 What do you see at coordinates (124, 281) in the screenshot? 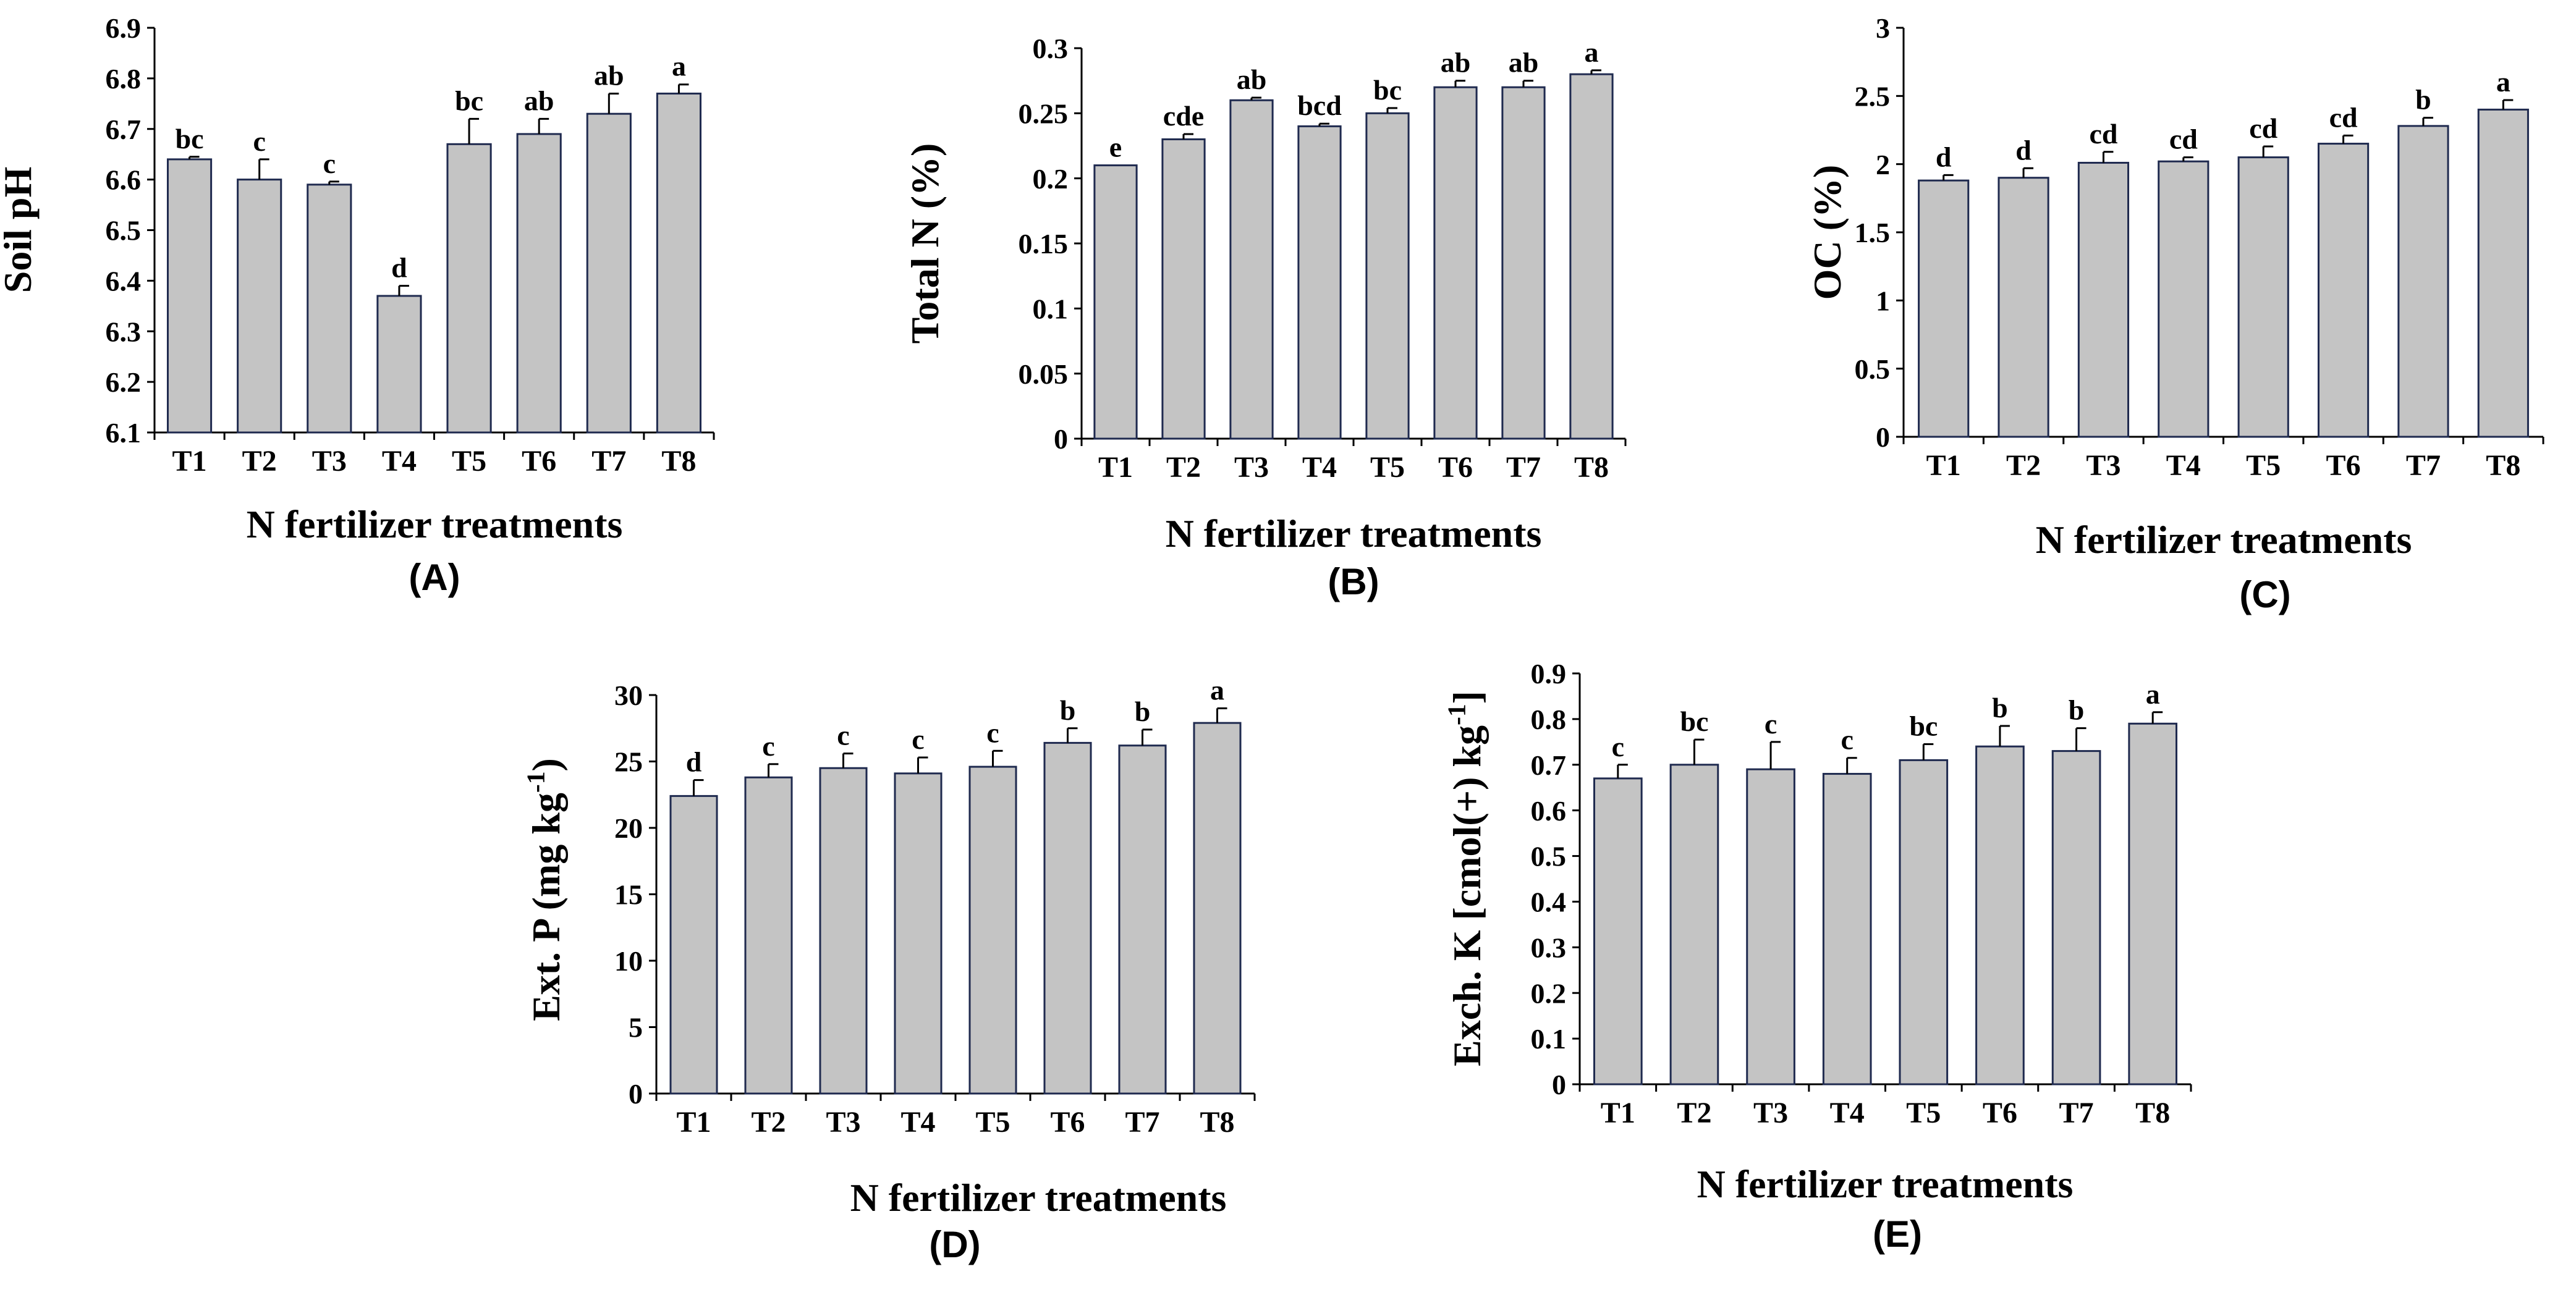
I see `y-tick-label: 6.4` at bounding box center [124, 281].